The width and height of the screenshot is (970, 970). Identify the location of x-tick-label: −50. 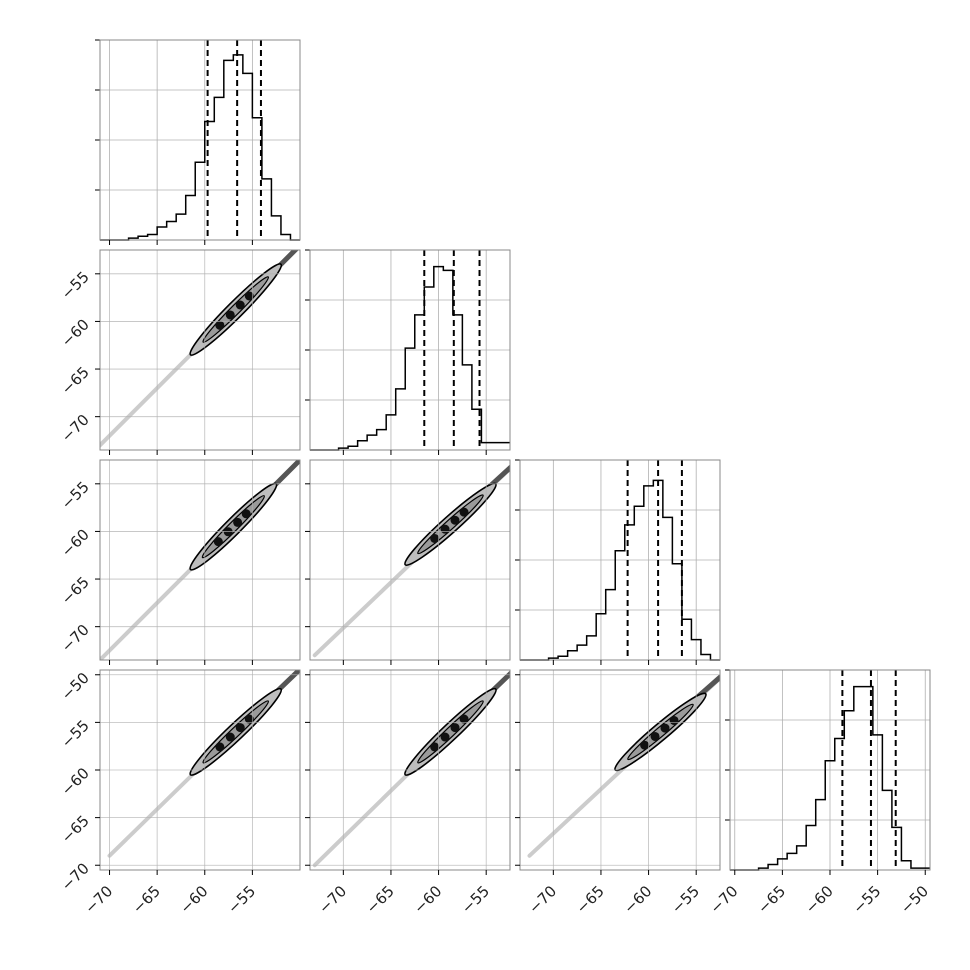
(914, 899).